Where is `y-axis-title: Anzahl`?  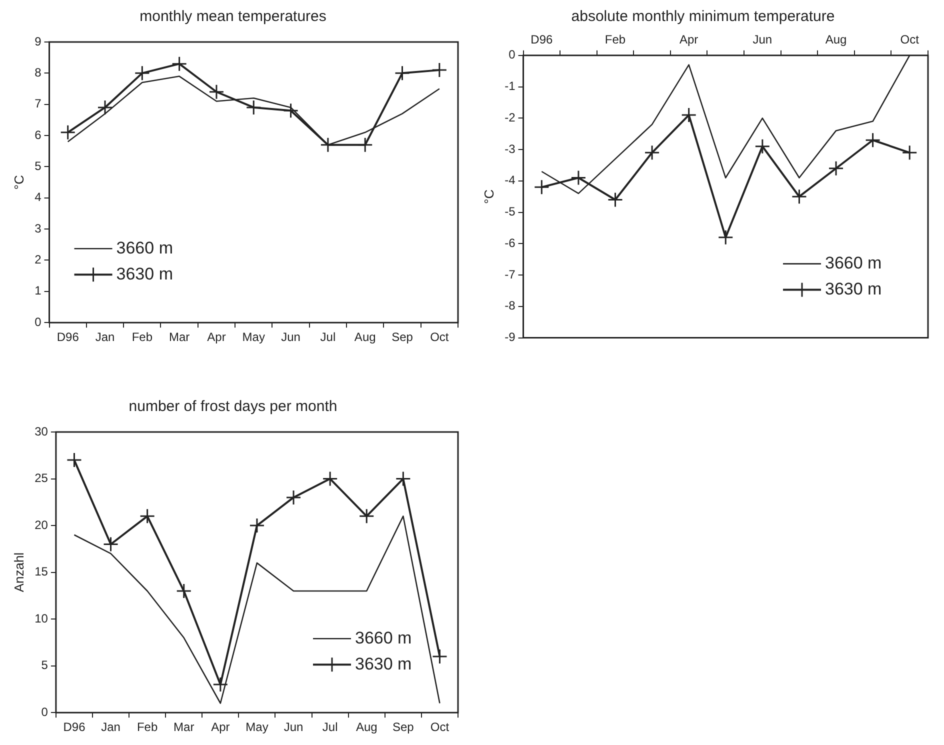
y-axis-title: Anzahl is located at coordinates (18, 572).